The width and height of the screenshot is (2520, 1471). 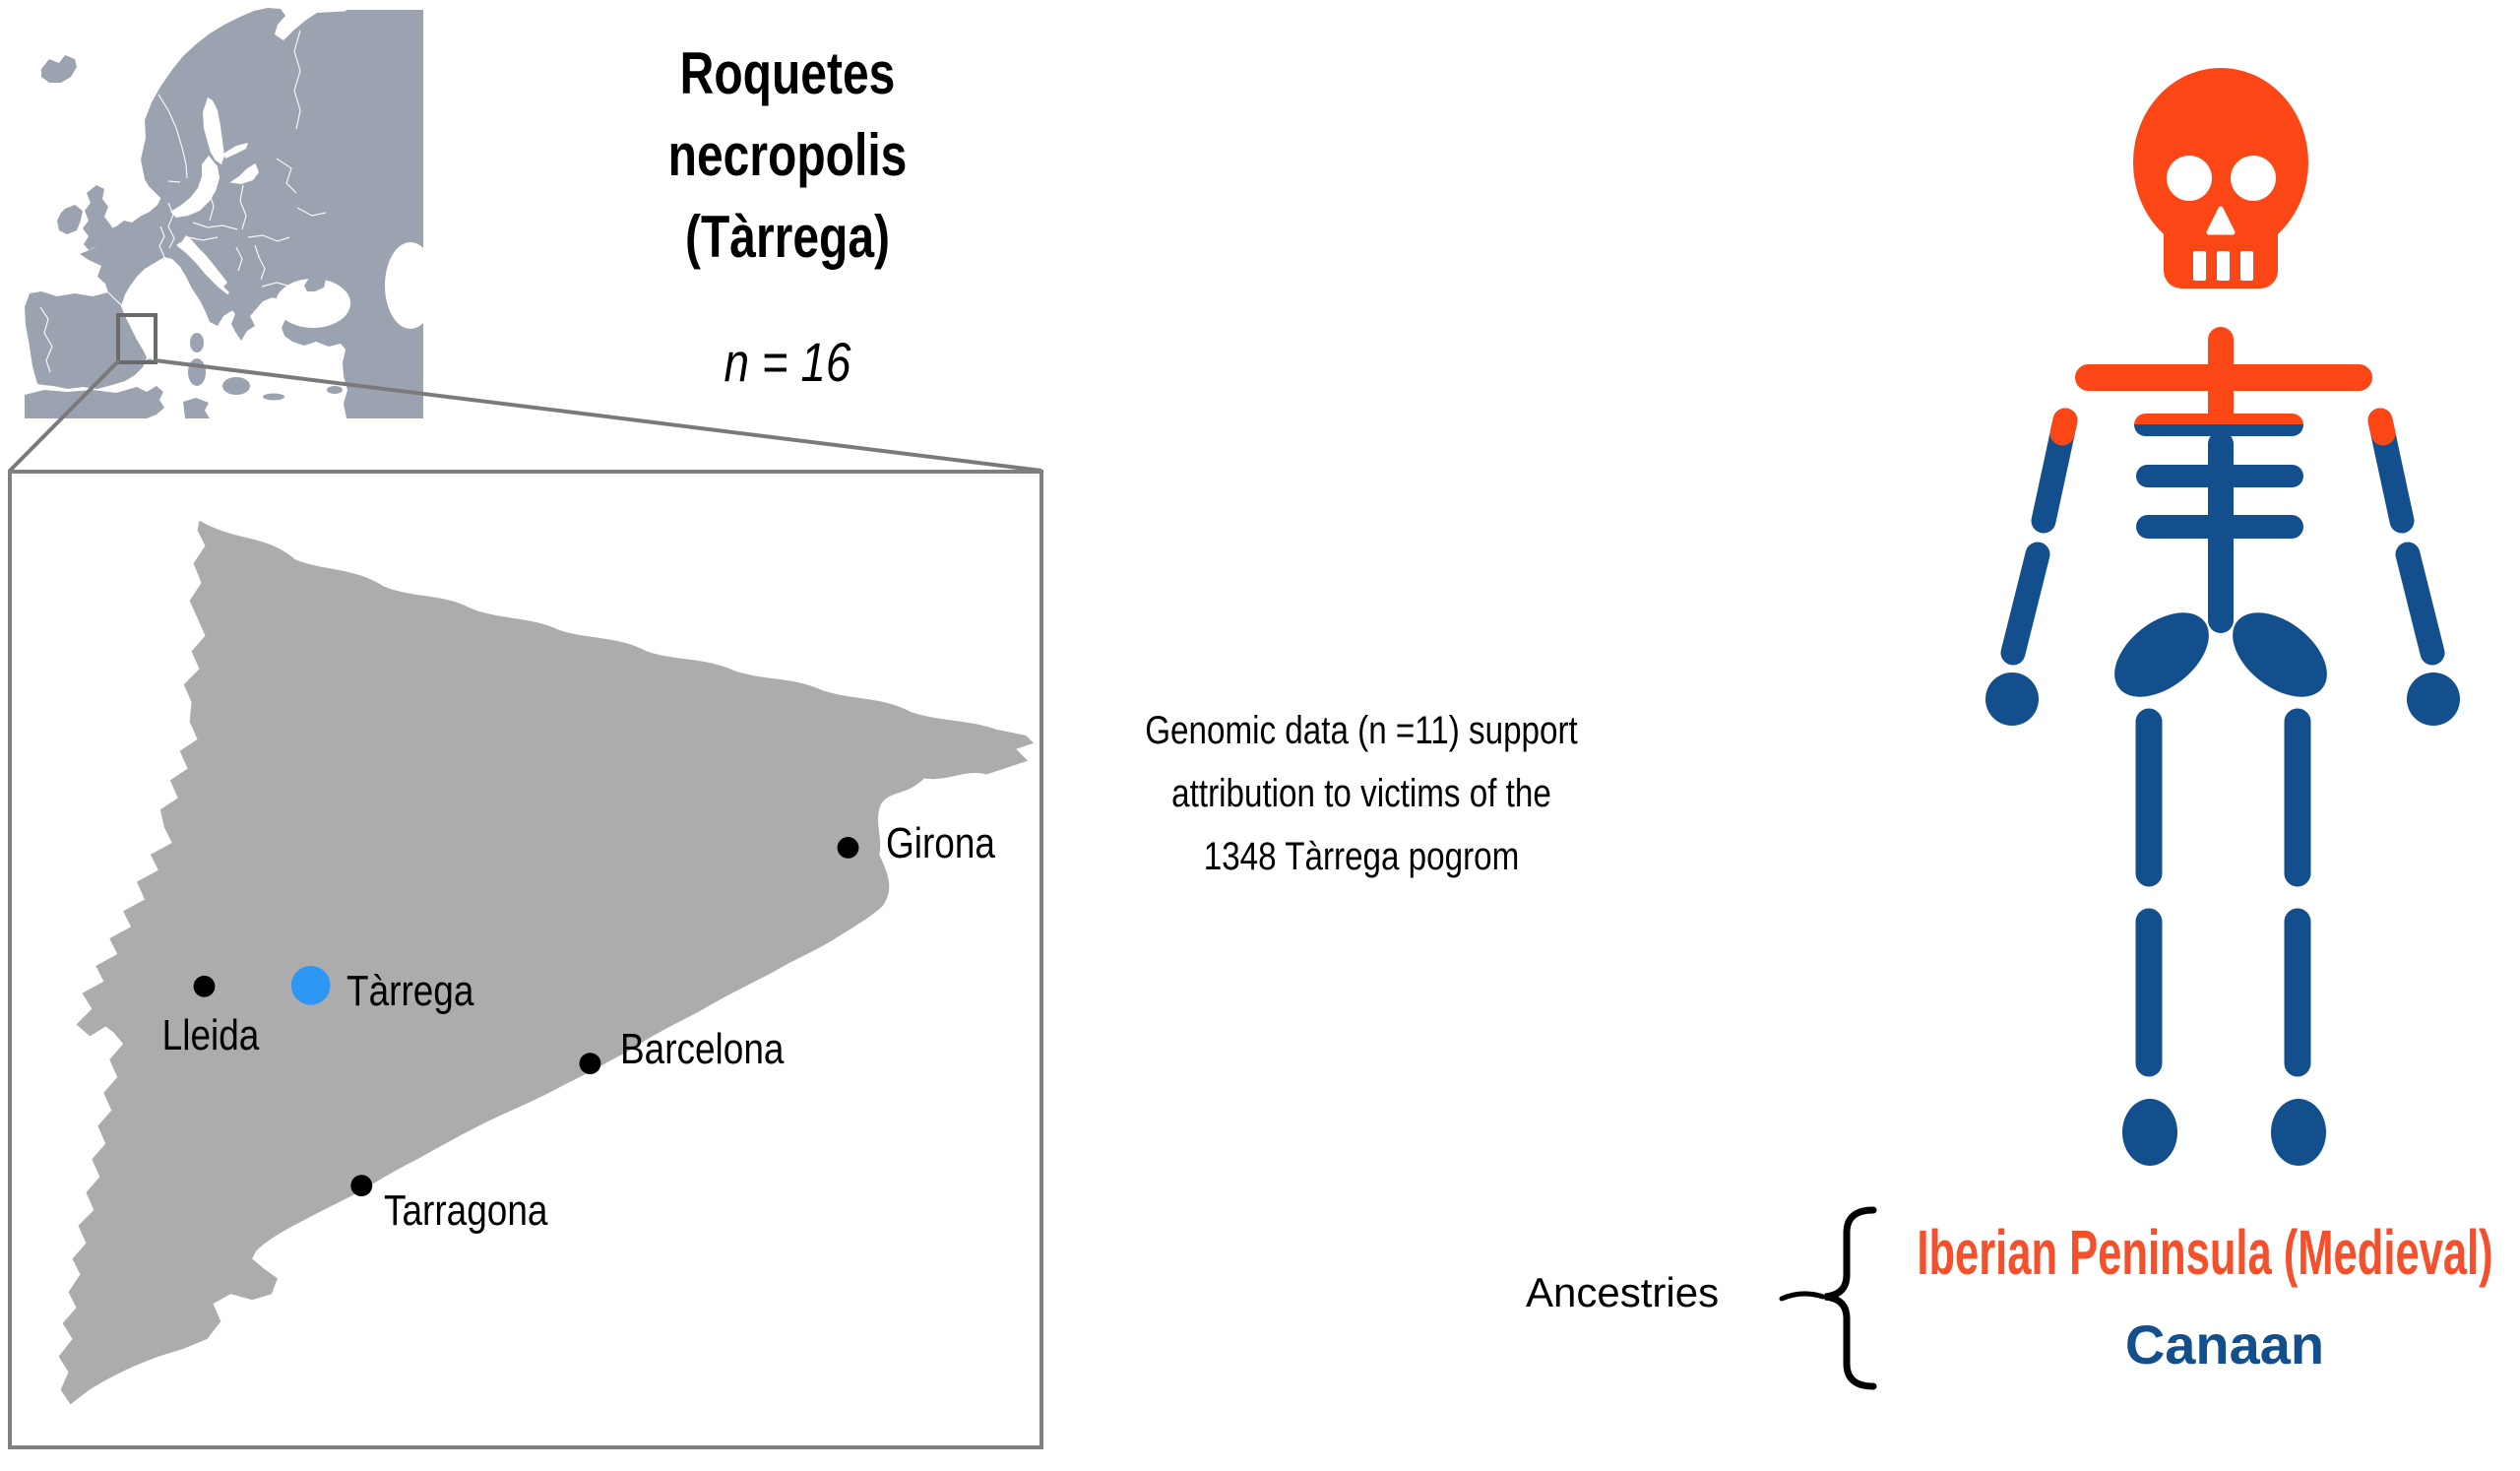 What do you see at coordinates (2298, 1132) in the screenshot?
I see `foot-right` at bounding box center [2298, 1132].